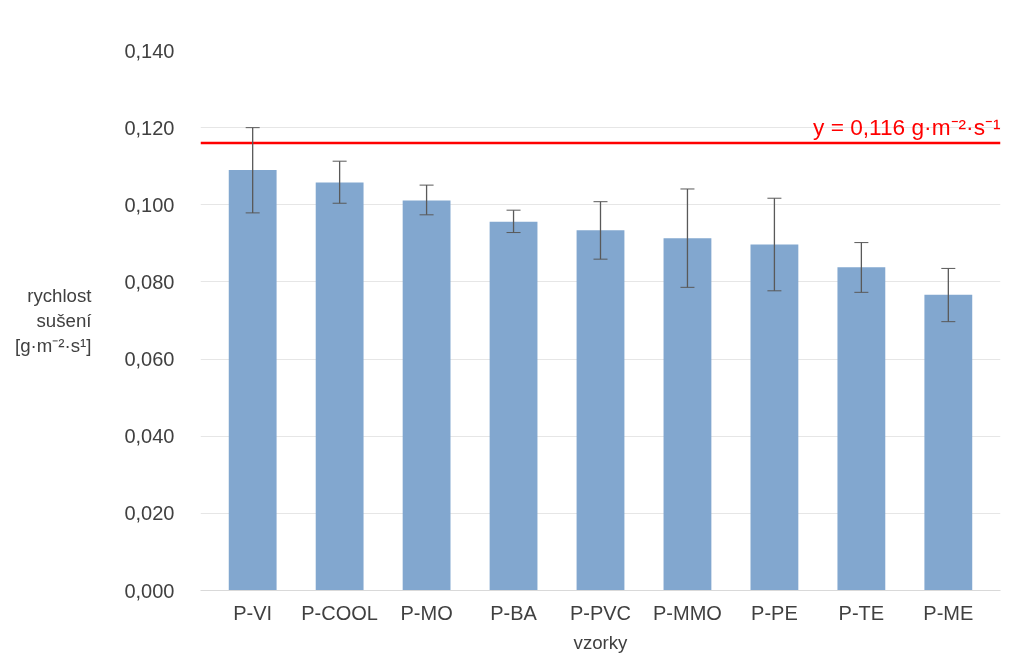  I want to click on y-tick-label: 0,100, so click(149, 204).